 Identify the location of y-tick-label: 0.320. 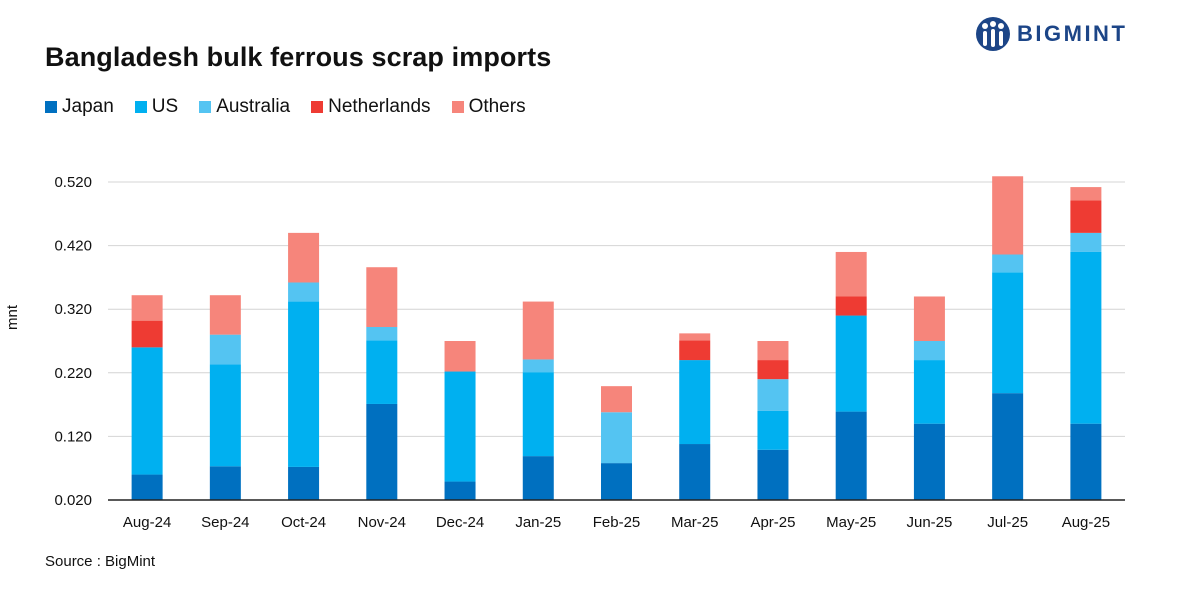
(73, 309).